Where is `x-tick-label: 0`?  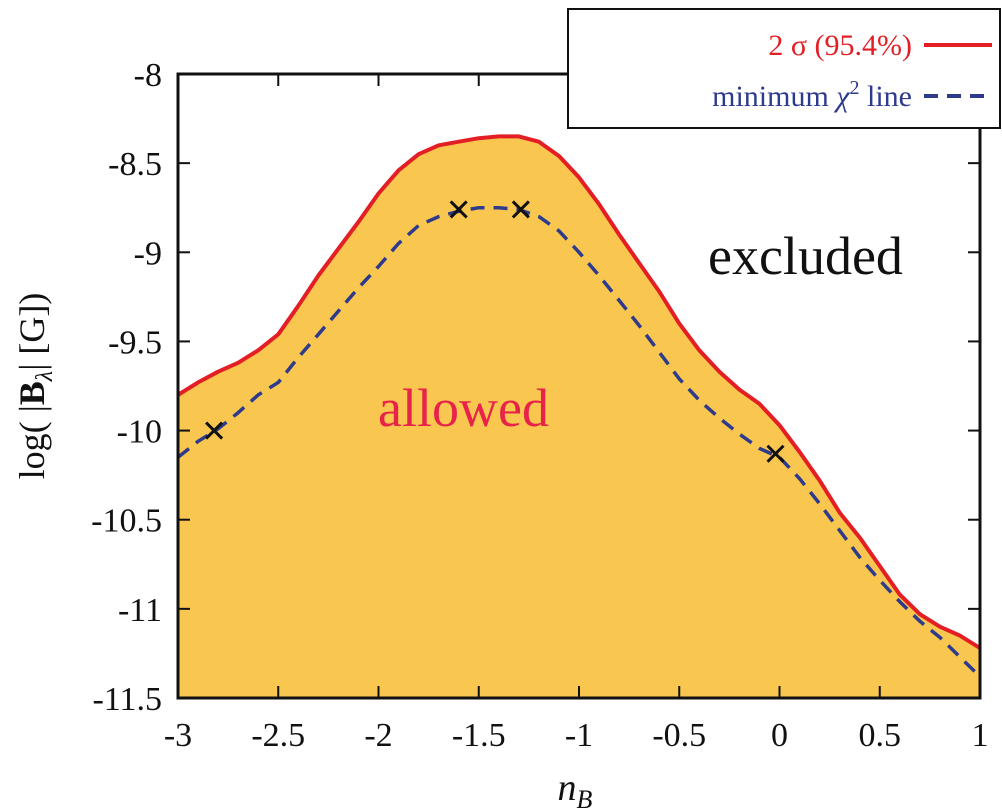 x-tick-label: 0 is located at coordinates (779, 735).